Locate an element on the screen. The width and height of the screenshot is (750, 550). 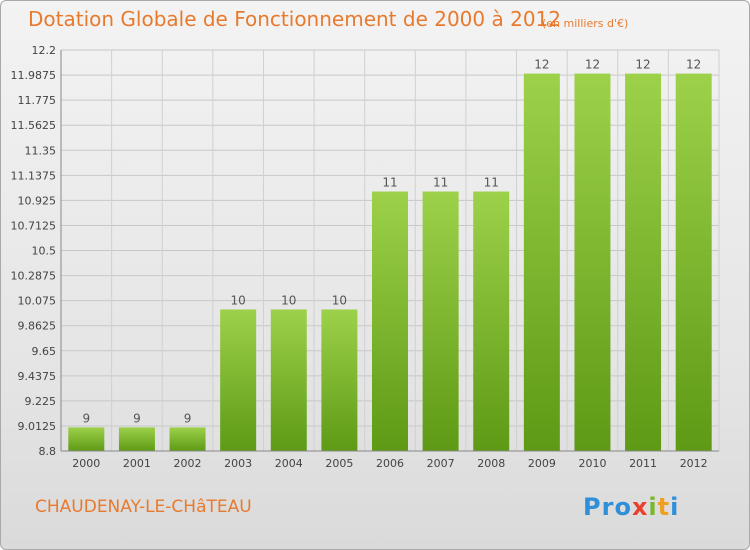
x-tick-label: 2009 is located at coordinates (542, 463).